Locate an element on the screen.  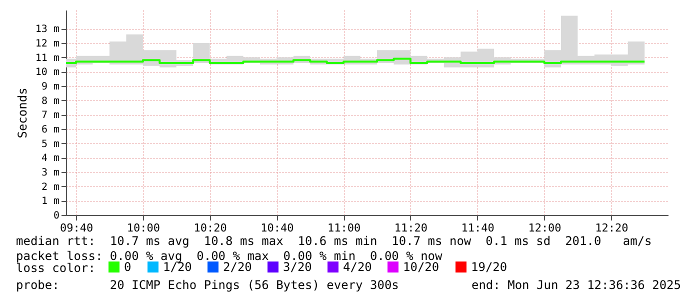
y-tick-label: 11 m is located at coordinates (47, 58).